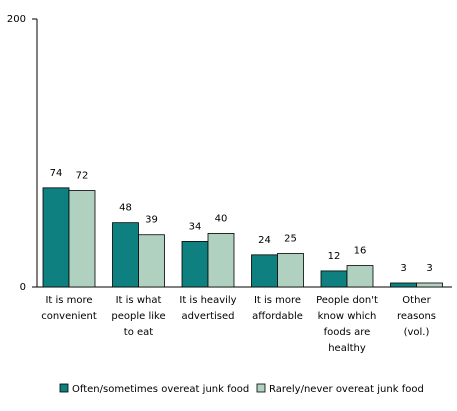  Describe the element at coordinates (346, 389) in the screenshot. I see `legend-label-rarely: Rarely/never overeat junk food` at that location.